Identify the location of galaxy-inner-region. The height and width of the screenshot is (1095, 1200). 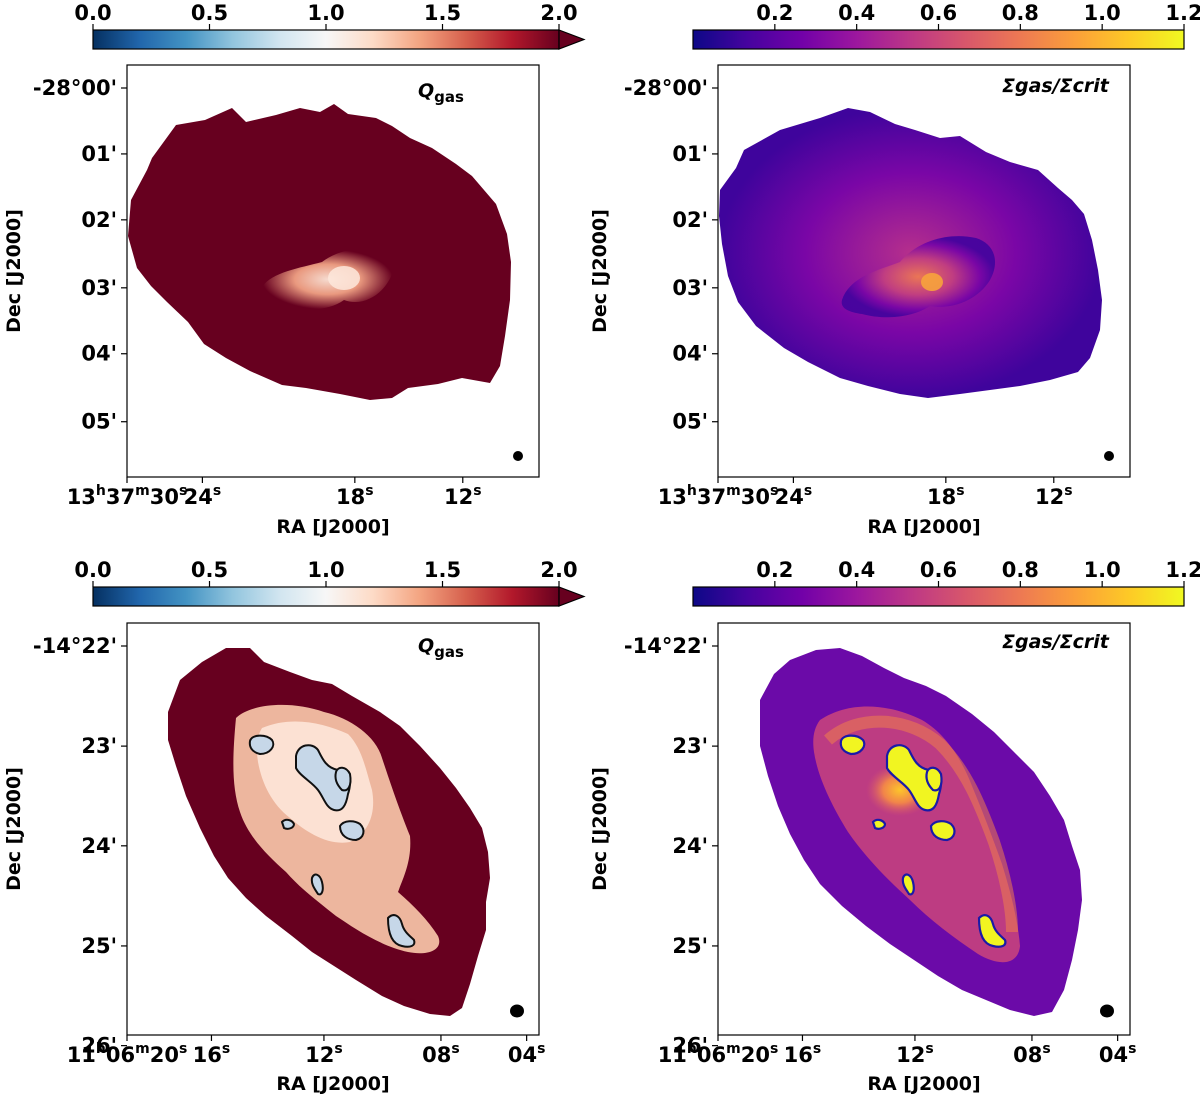
(916, 834).